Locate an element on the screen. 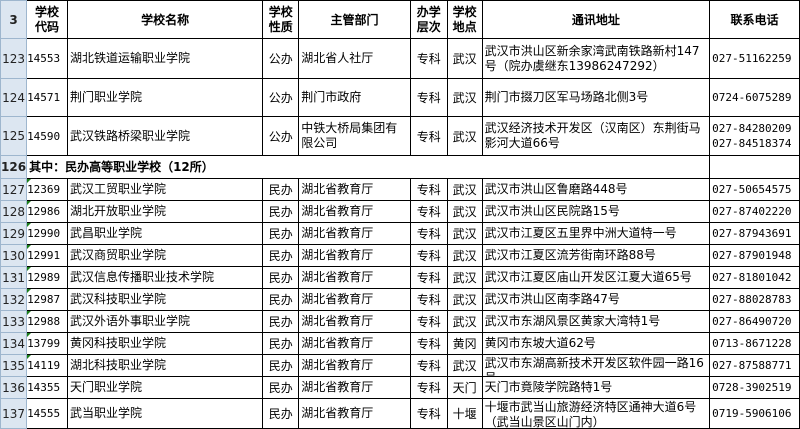 The height and width of the screenshot is (429, 800). school-code-cell: 14555 is located at coordinates (47, 413).